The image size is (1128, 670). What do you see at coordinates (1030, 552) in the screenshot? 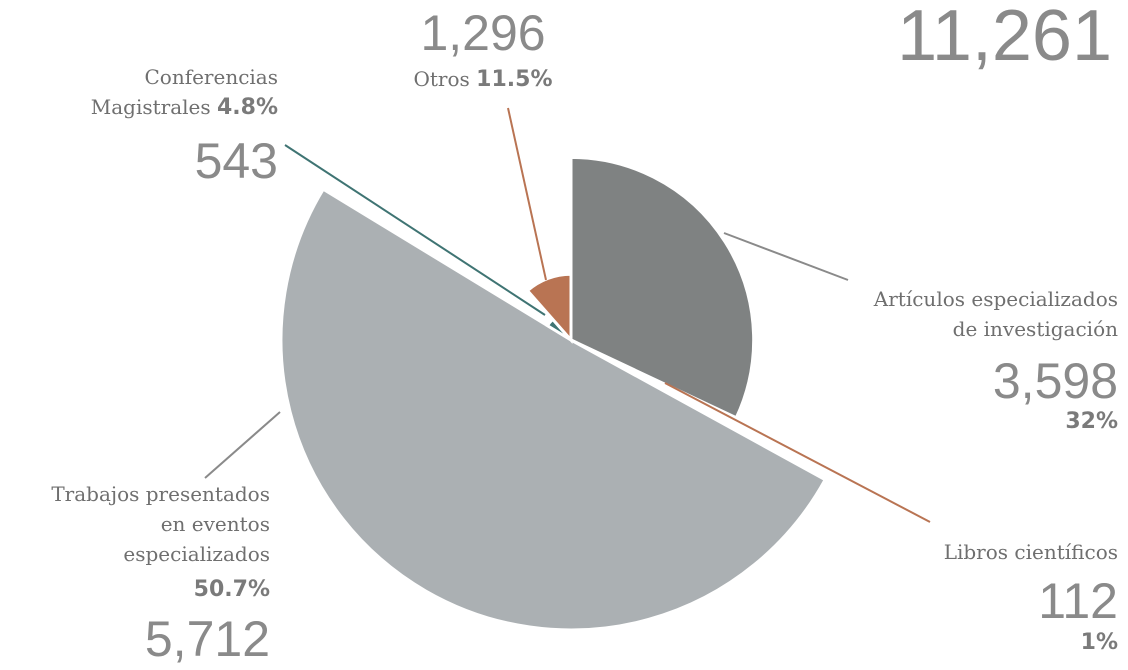
I see `category-label: Libros científicos` at bounding box center [1030, 552].